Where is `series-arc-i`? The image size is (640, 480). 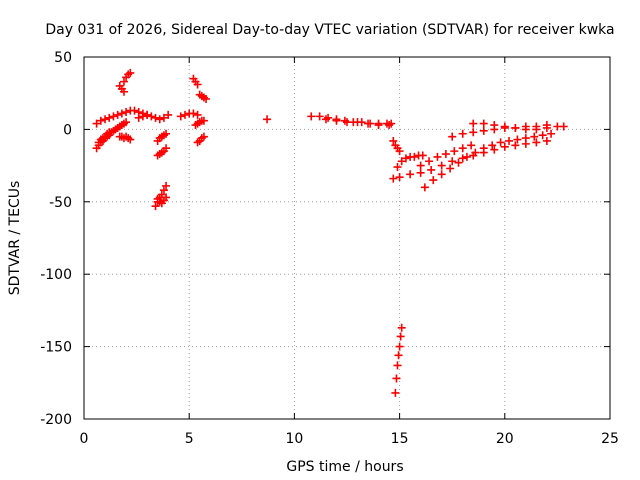 series-arc-i is located at coordinates (162, 152).